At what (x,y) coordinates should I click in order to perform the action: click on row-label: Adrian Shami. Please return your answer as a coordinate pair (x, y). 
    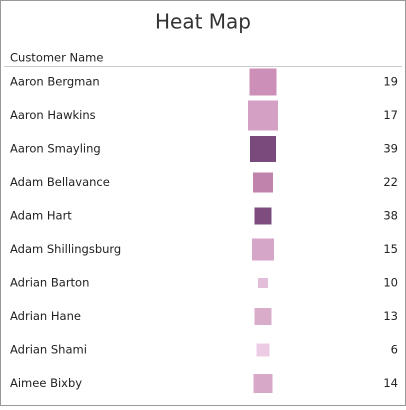
    Looking at the image, I should click on (48, 350).